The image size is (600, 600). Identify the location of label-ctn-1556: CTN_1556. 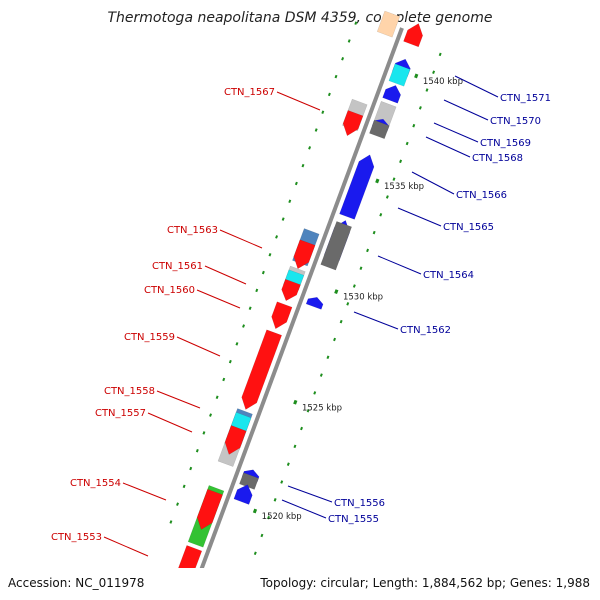
(359, 503).